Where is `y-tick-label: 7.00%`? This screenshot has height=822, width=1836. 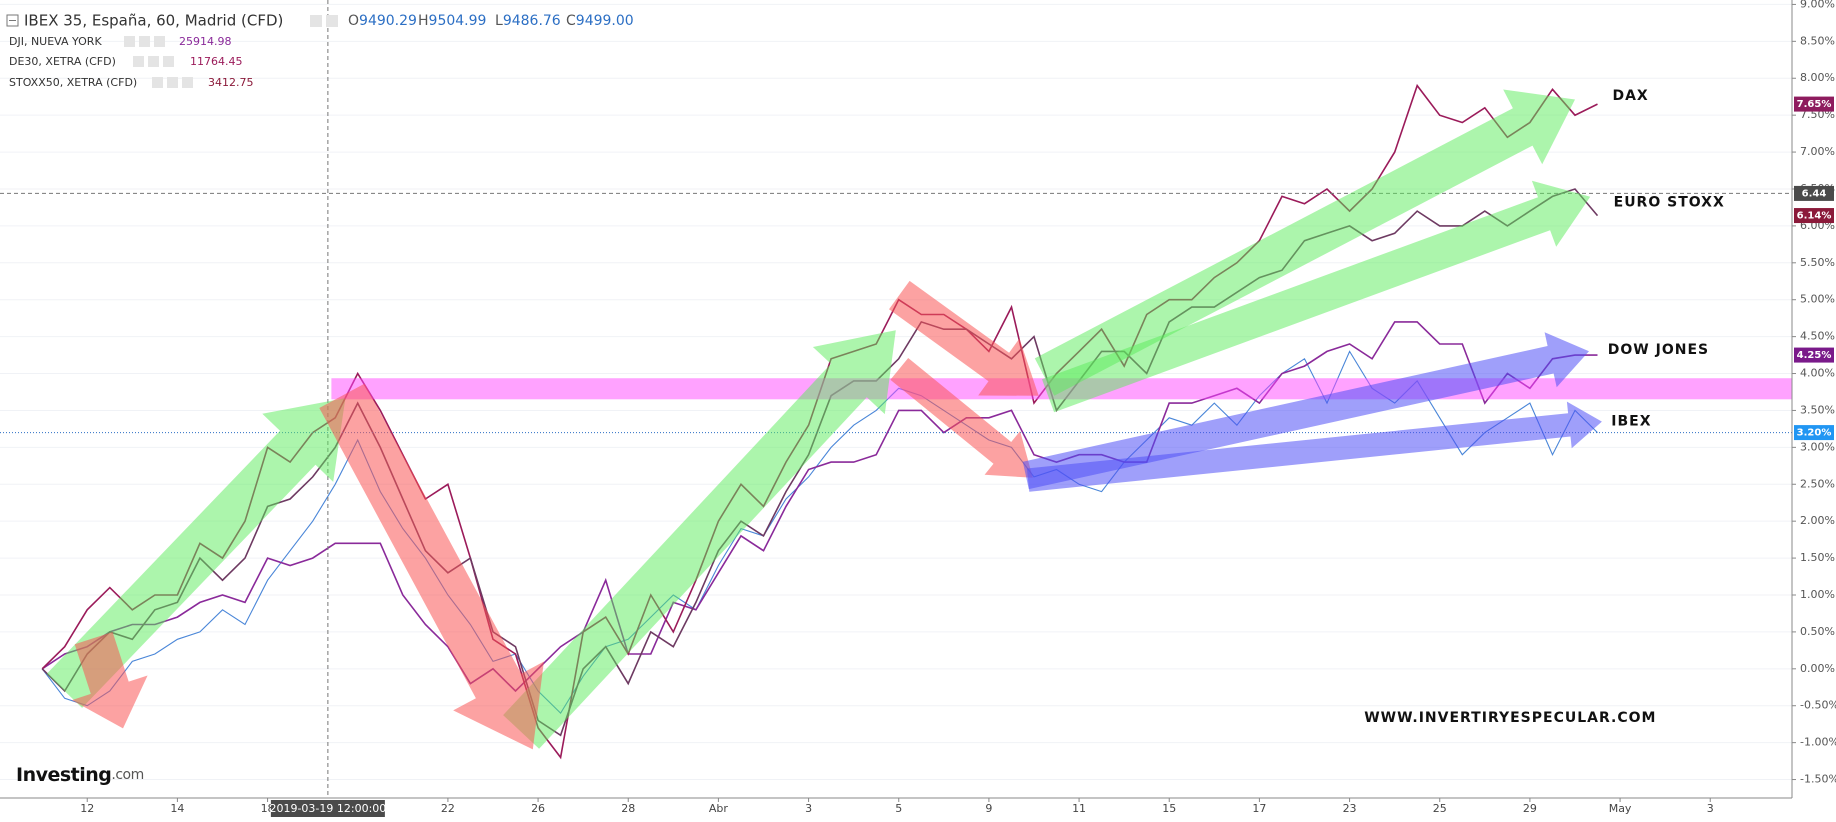
y-tick-label: 7.00% is located at coordinates (1817, 151).